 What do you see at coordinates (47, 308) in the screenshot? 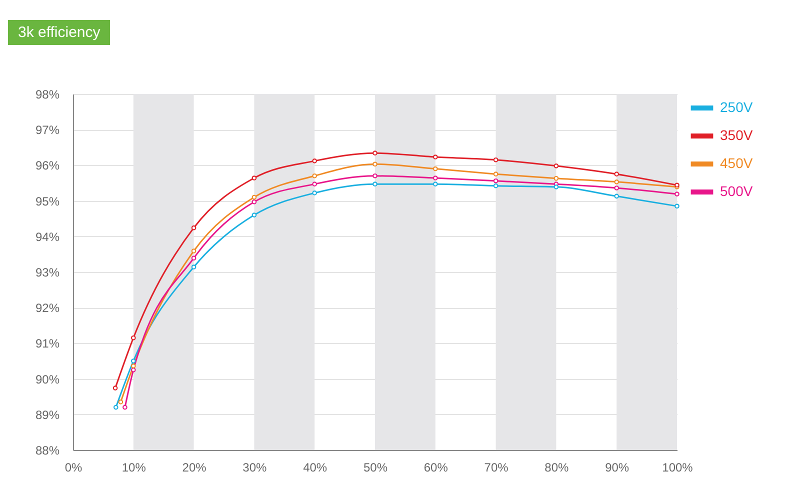
I see `y-tick-label: 92%` at bounding box center [47, 308].